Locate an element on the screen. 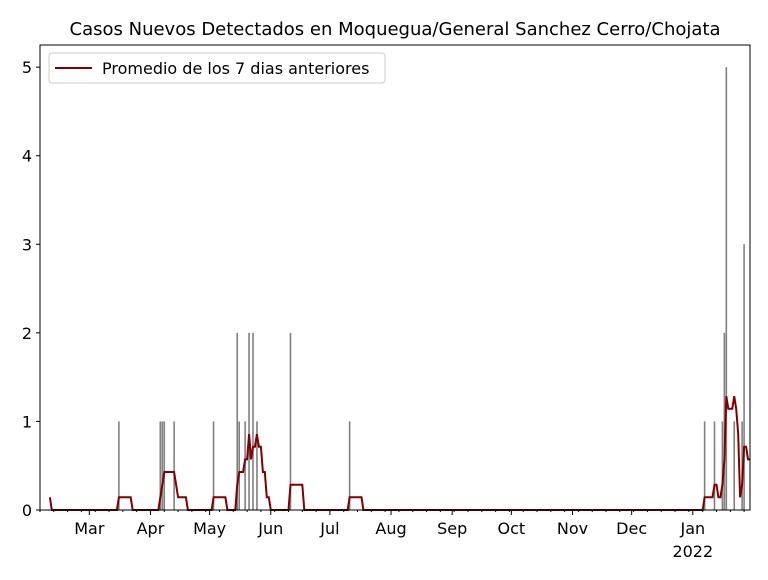 This screenshot has width=768, height=580. x-tick-label-Apr: Apr is located at coordinates (151, 528).